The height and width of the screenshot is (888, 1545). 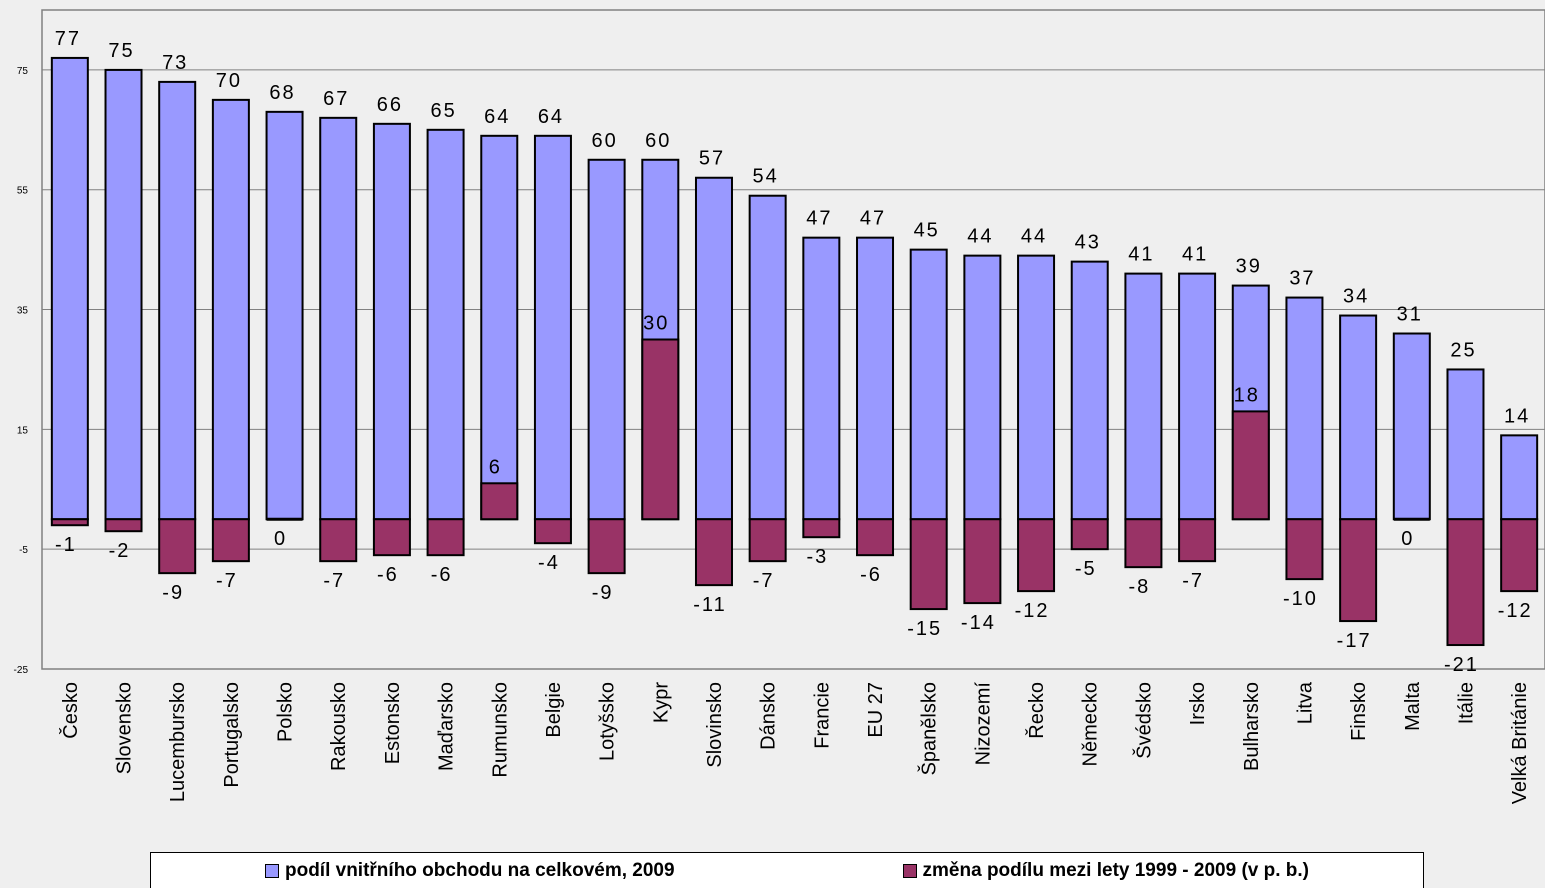 What do you see at coordinates (1140, 587) in the screenshot?
I see `data-label-change: -8` at bounding box center [1140, 587].